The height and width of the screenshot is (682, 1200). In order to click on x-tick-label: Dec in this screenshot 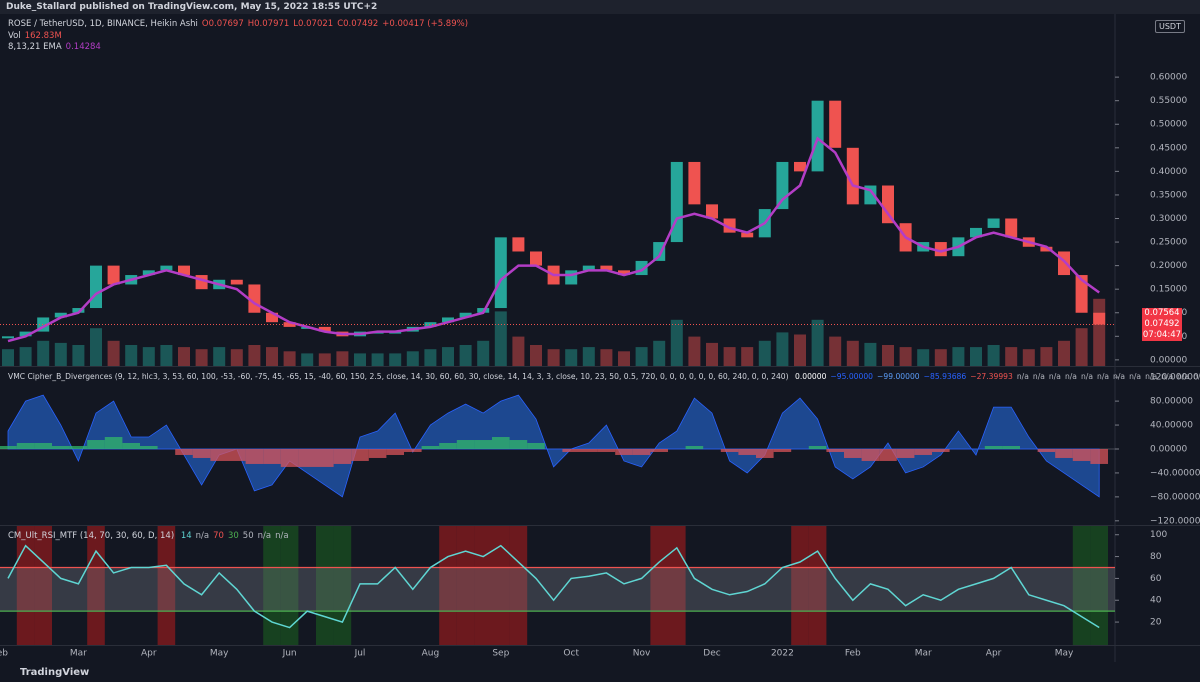, I will do `click(711, 654)`.